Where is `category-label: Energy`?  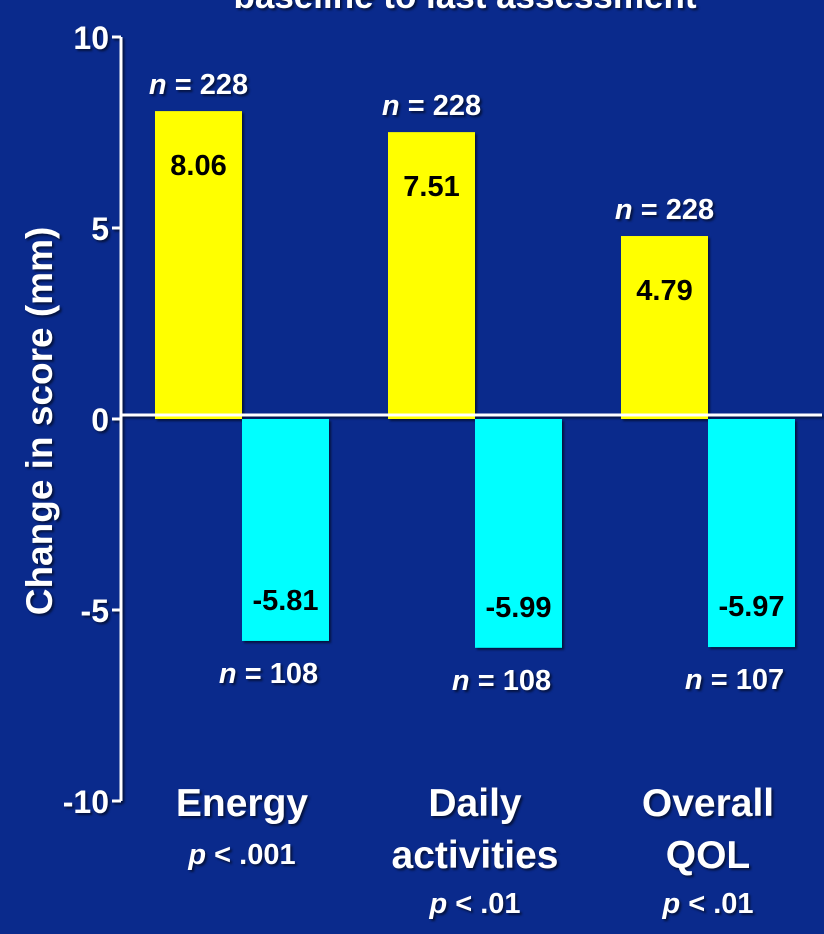 category-label: Energy is located at coordinates (242, 803).